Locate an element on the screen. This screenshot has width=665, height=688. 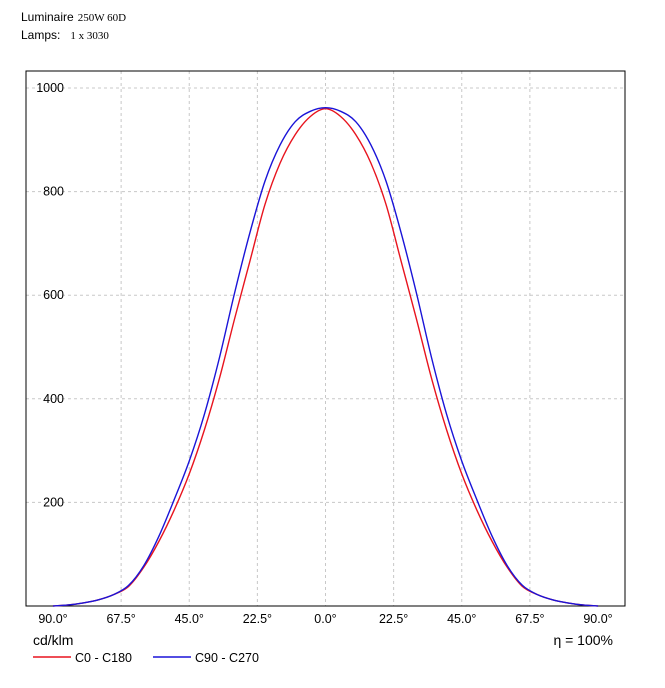
legend: C0 - C180 C90 - C270 is located at coordinates (146, 658).